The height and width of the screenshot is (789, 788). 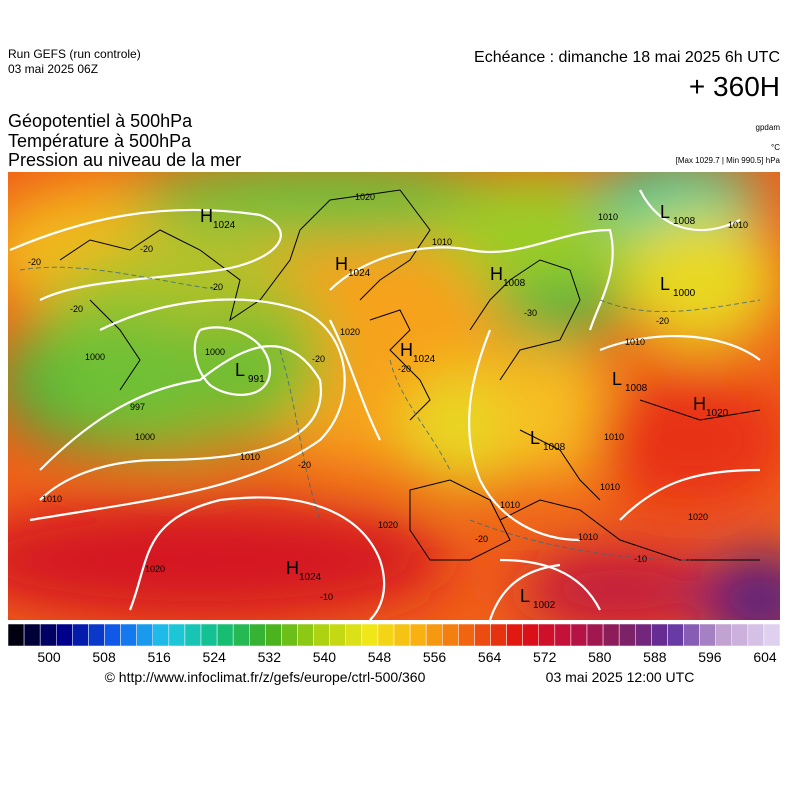 I want to click on colorbar-tick-label: 556, so click(x=435, y=657).